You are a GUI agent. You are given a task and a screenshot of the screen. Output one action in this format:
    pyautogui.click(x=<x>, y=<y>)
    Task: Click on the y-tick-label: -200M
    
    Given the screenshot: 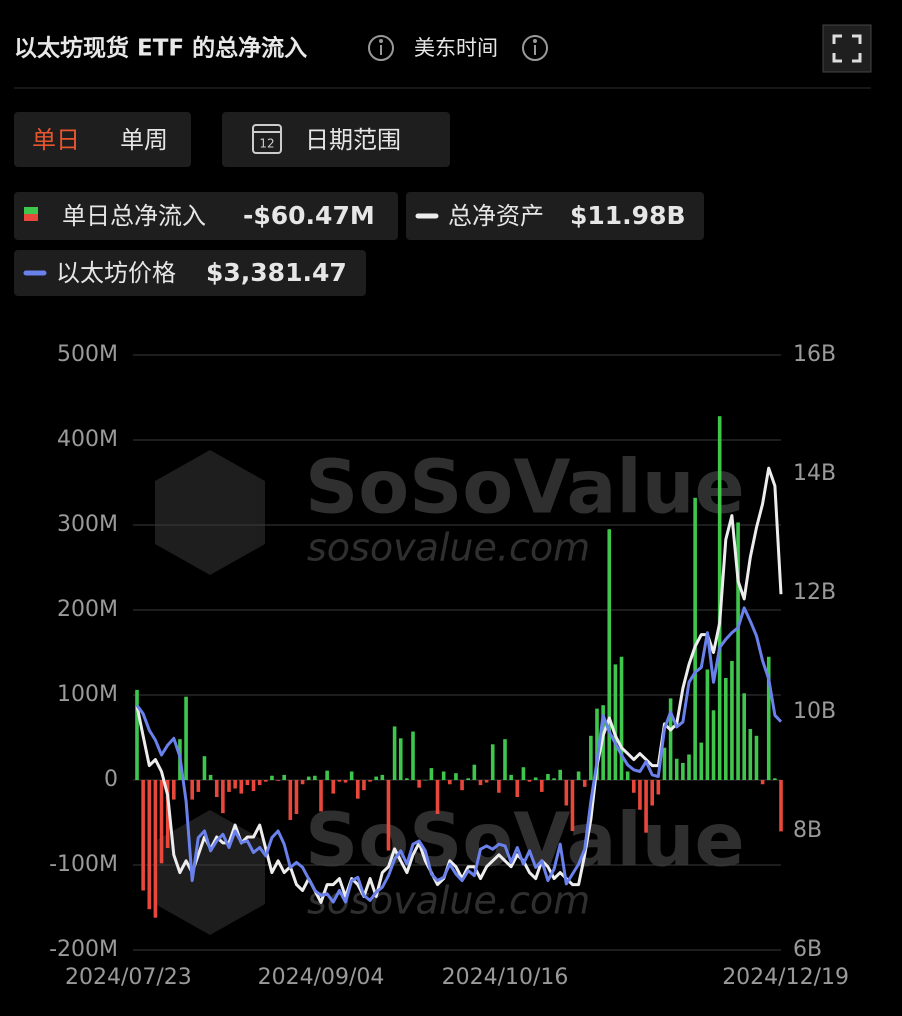 What is the action you would take?
    pyautogui.click(x=83, y=949)
    